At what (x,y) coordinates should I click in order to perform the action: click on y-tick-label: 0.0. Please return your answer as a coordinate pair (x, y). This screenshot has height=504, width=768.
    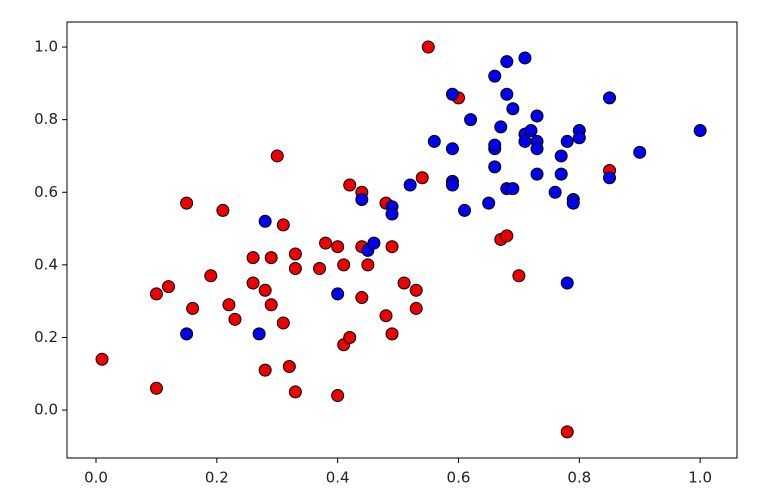
    Looking at the image, I should click on (46, 410).